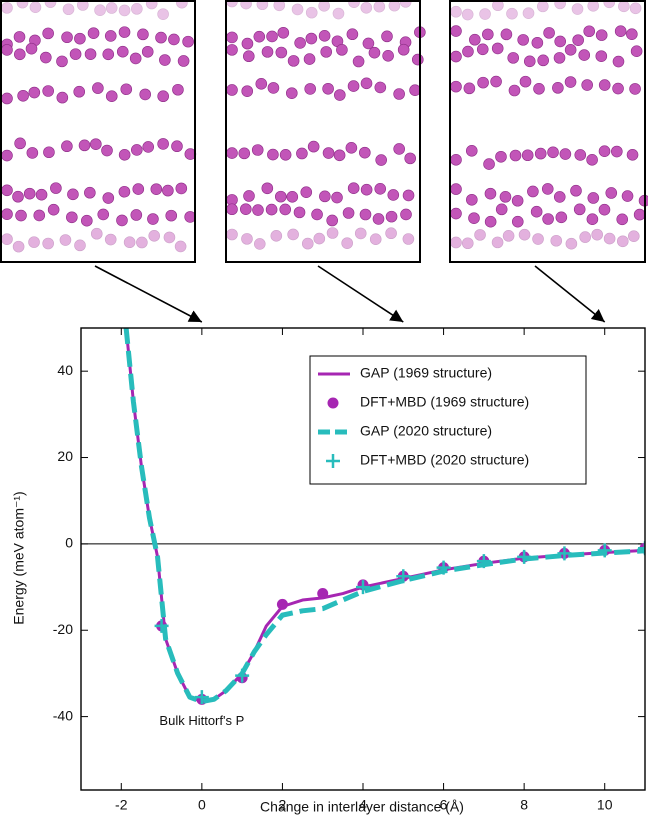 This screenshot has height=828, width=648. Describe the element at coordinates (63, 715) in the screenshot. I see `y-tick-label: -40` at that location.